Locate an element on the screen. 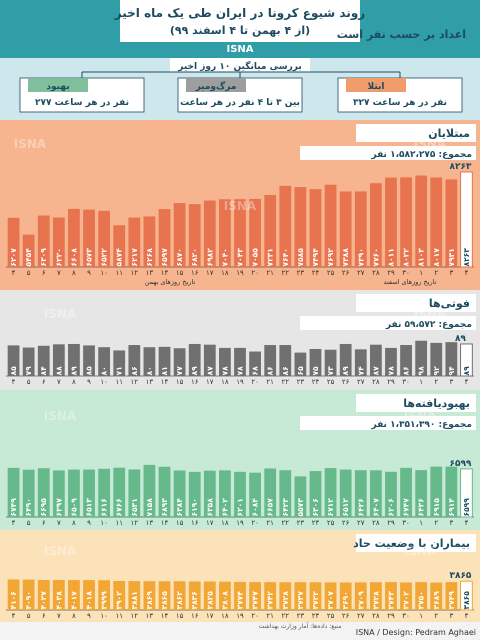 The image size is (480, 640). bar-label: ۶۲۱۷ is located at coordinates (134, 257).